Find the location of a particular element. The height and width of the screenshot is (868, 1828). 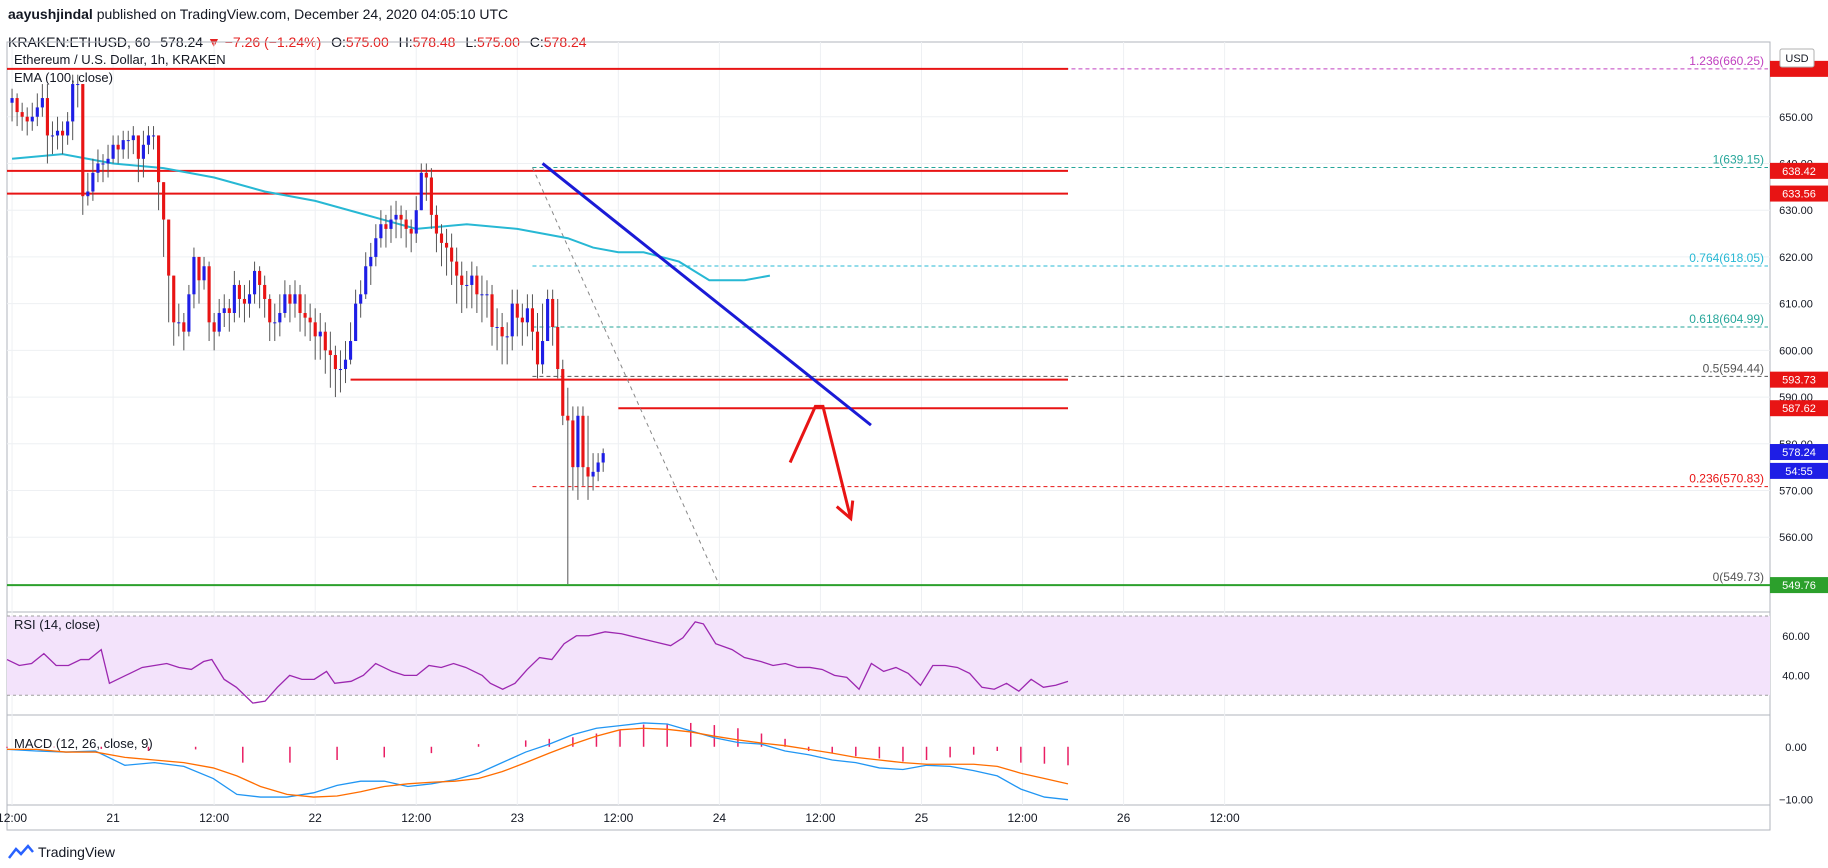

price-axis-tag-label: 54:55 is located at coordinates (1799, 472).